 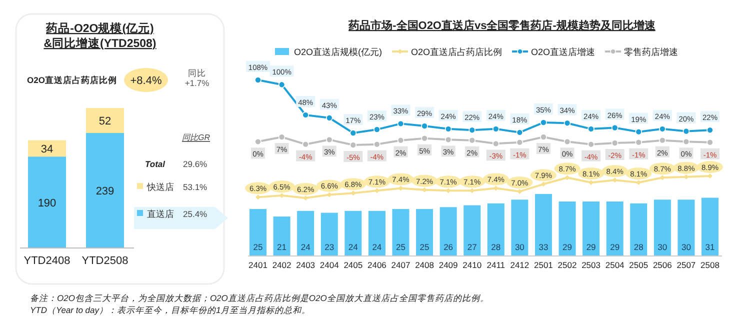 What do you see at coordinates (195, 187) in the screenshot?
I see `text: 53.1%` at bounding box center [195, 187].